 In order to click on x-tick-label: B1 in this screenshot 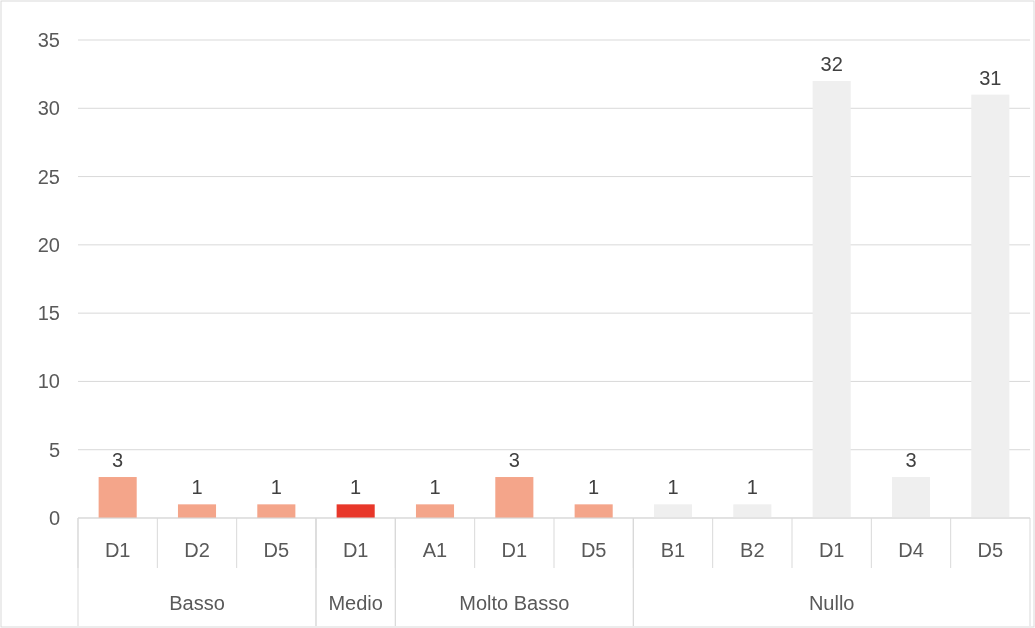, I will do `click(673, 550)`.